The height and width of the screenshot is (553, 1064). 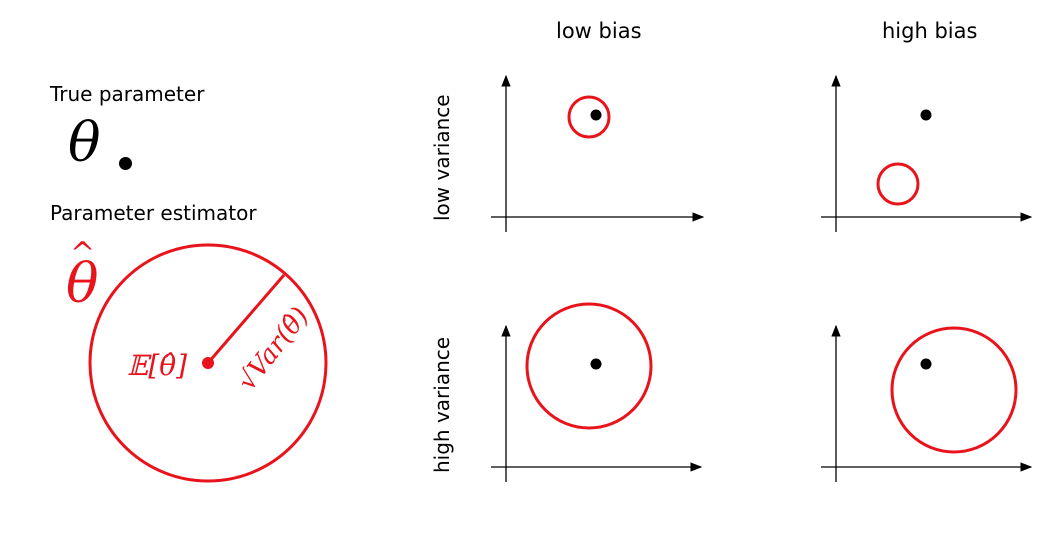 What do you see at coordinates (82, 283) in the screenshot?
I see `estimator-symbol: θ` at bounding box center [82, 283].